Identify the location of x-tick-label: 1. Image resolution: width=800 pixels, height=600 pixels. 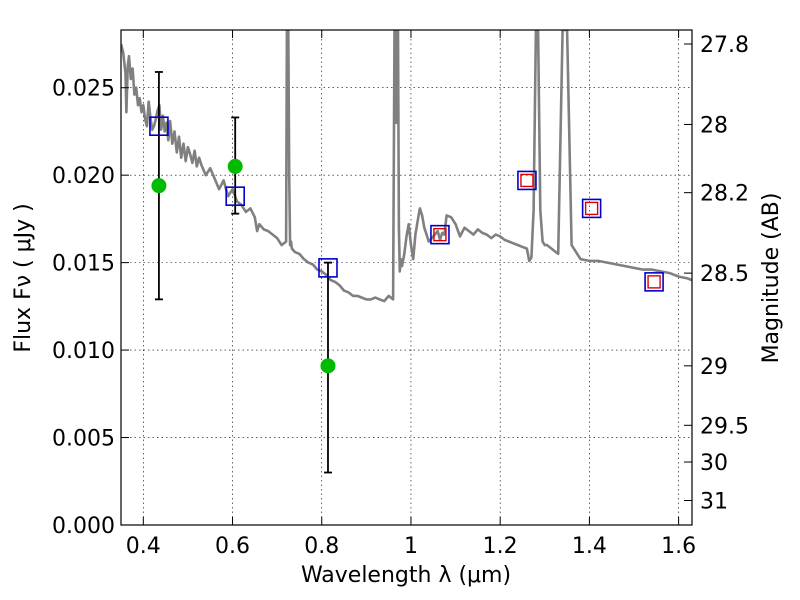
(411, 546).